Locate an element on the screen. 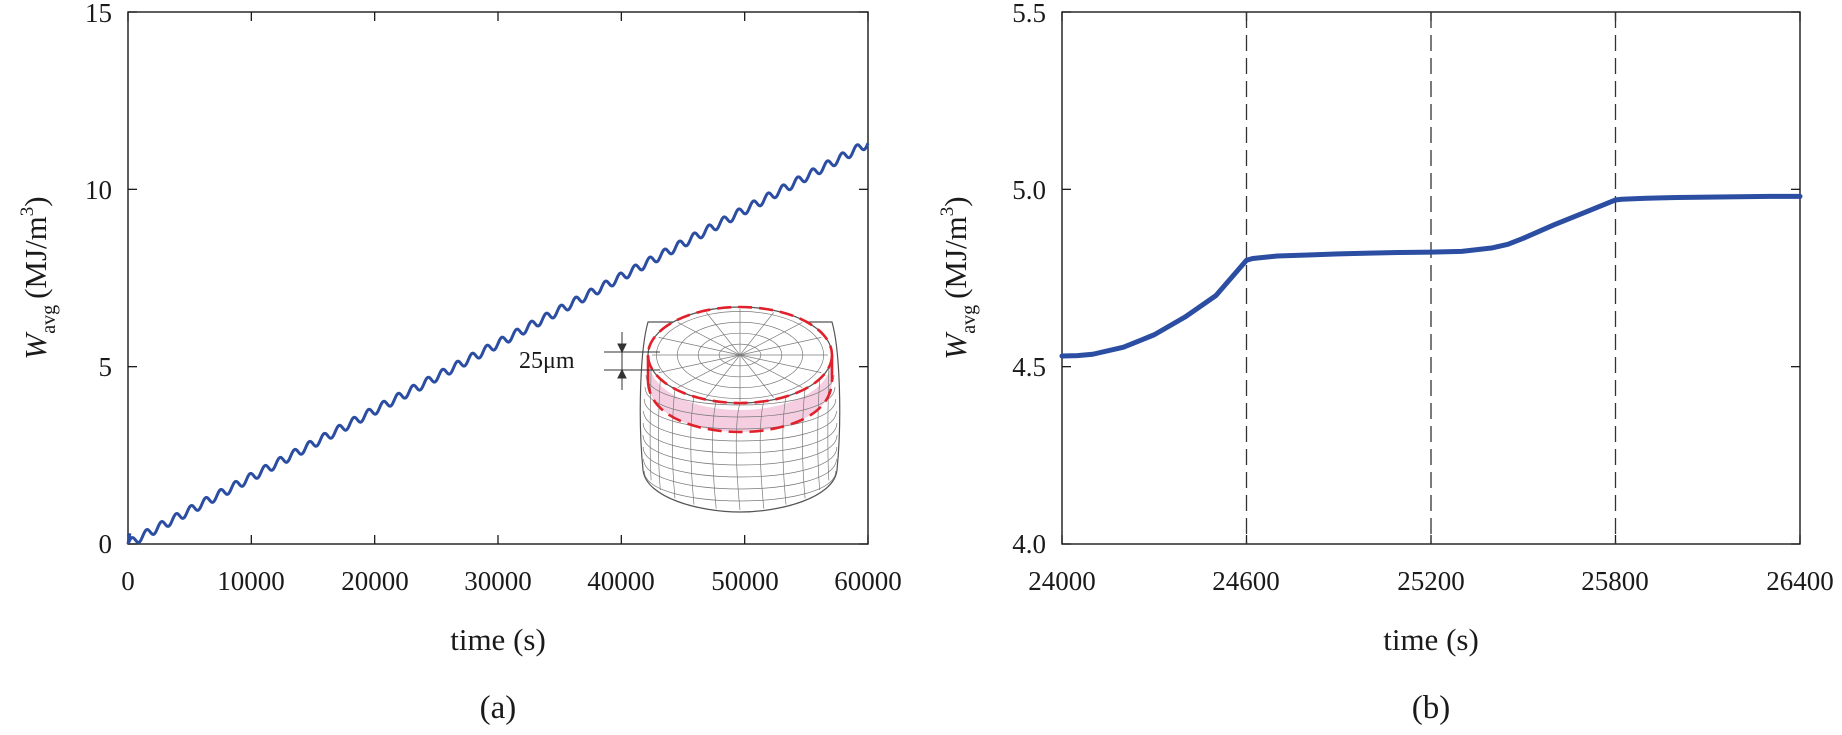 Image resolution: width=1842 pixels, height=735 pixels. panel-label-a: (a) is located at coordinates (498, 708).